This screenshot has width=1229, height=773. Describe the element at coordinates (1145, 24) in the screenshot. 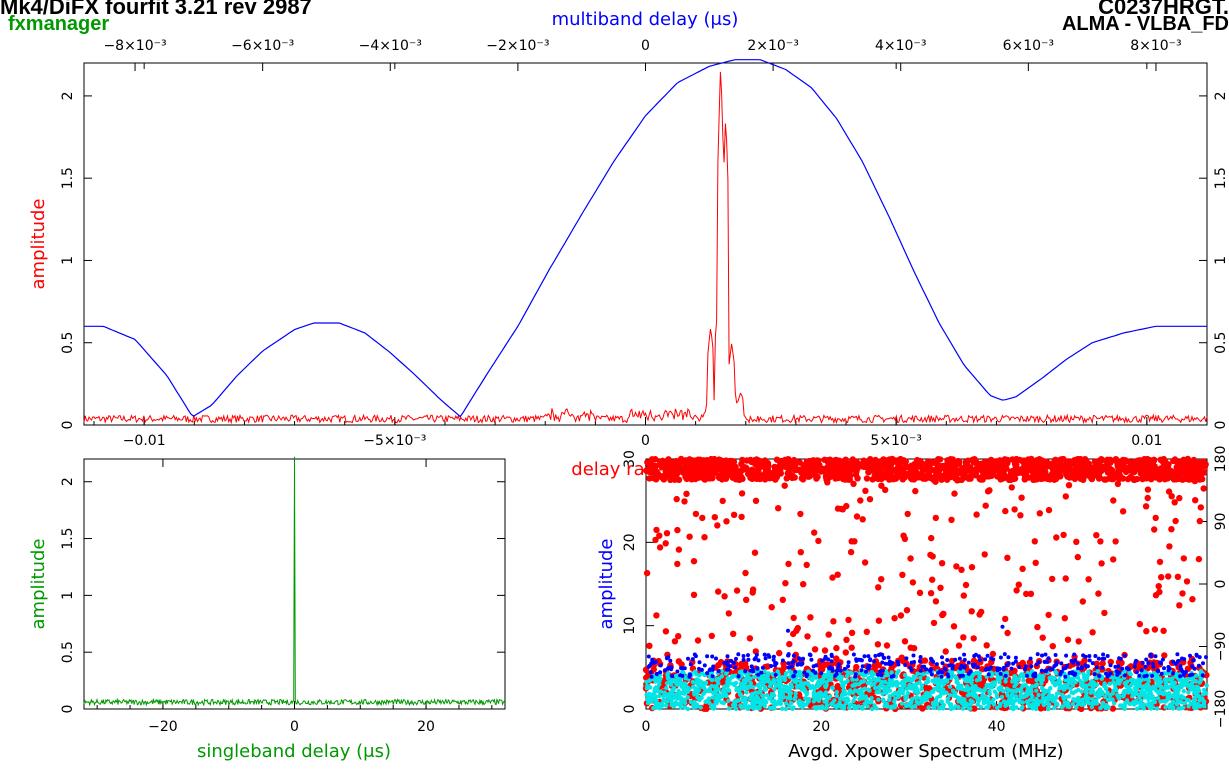

I see `baseline-label: ALMA - VLBA_FD` at that location.